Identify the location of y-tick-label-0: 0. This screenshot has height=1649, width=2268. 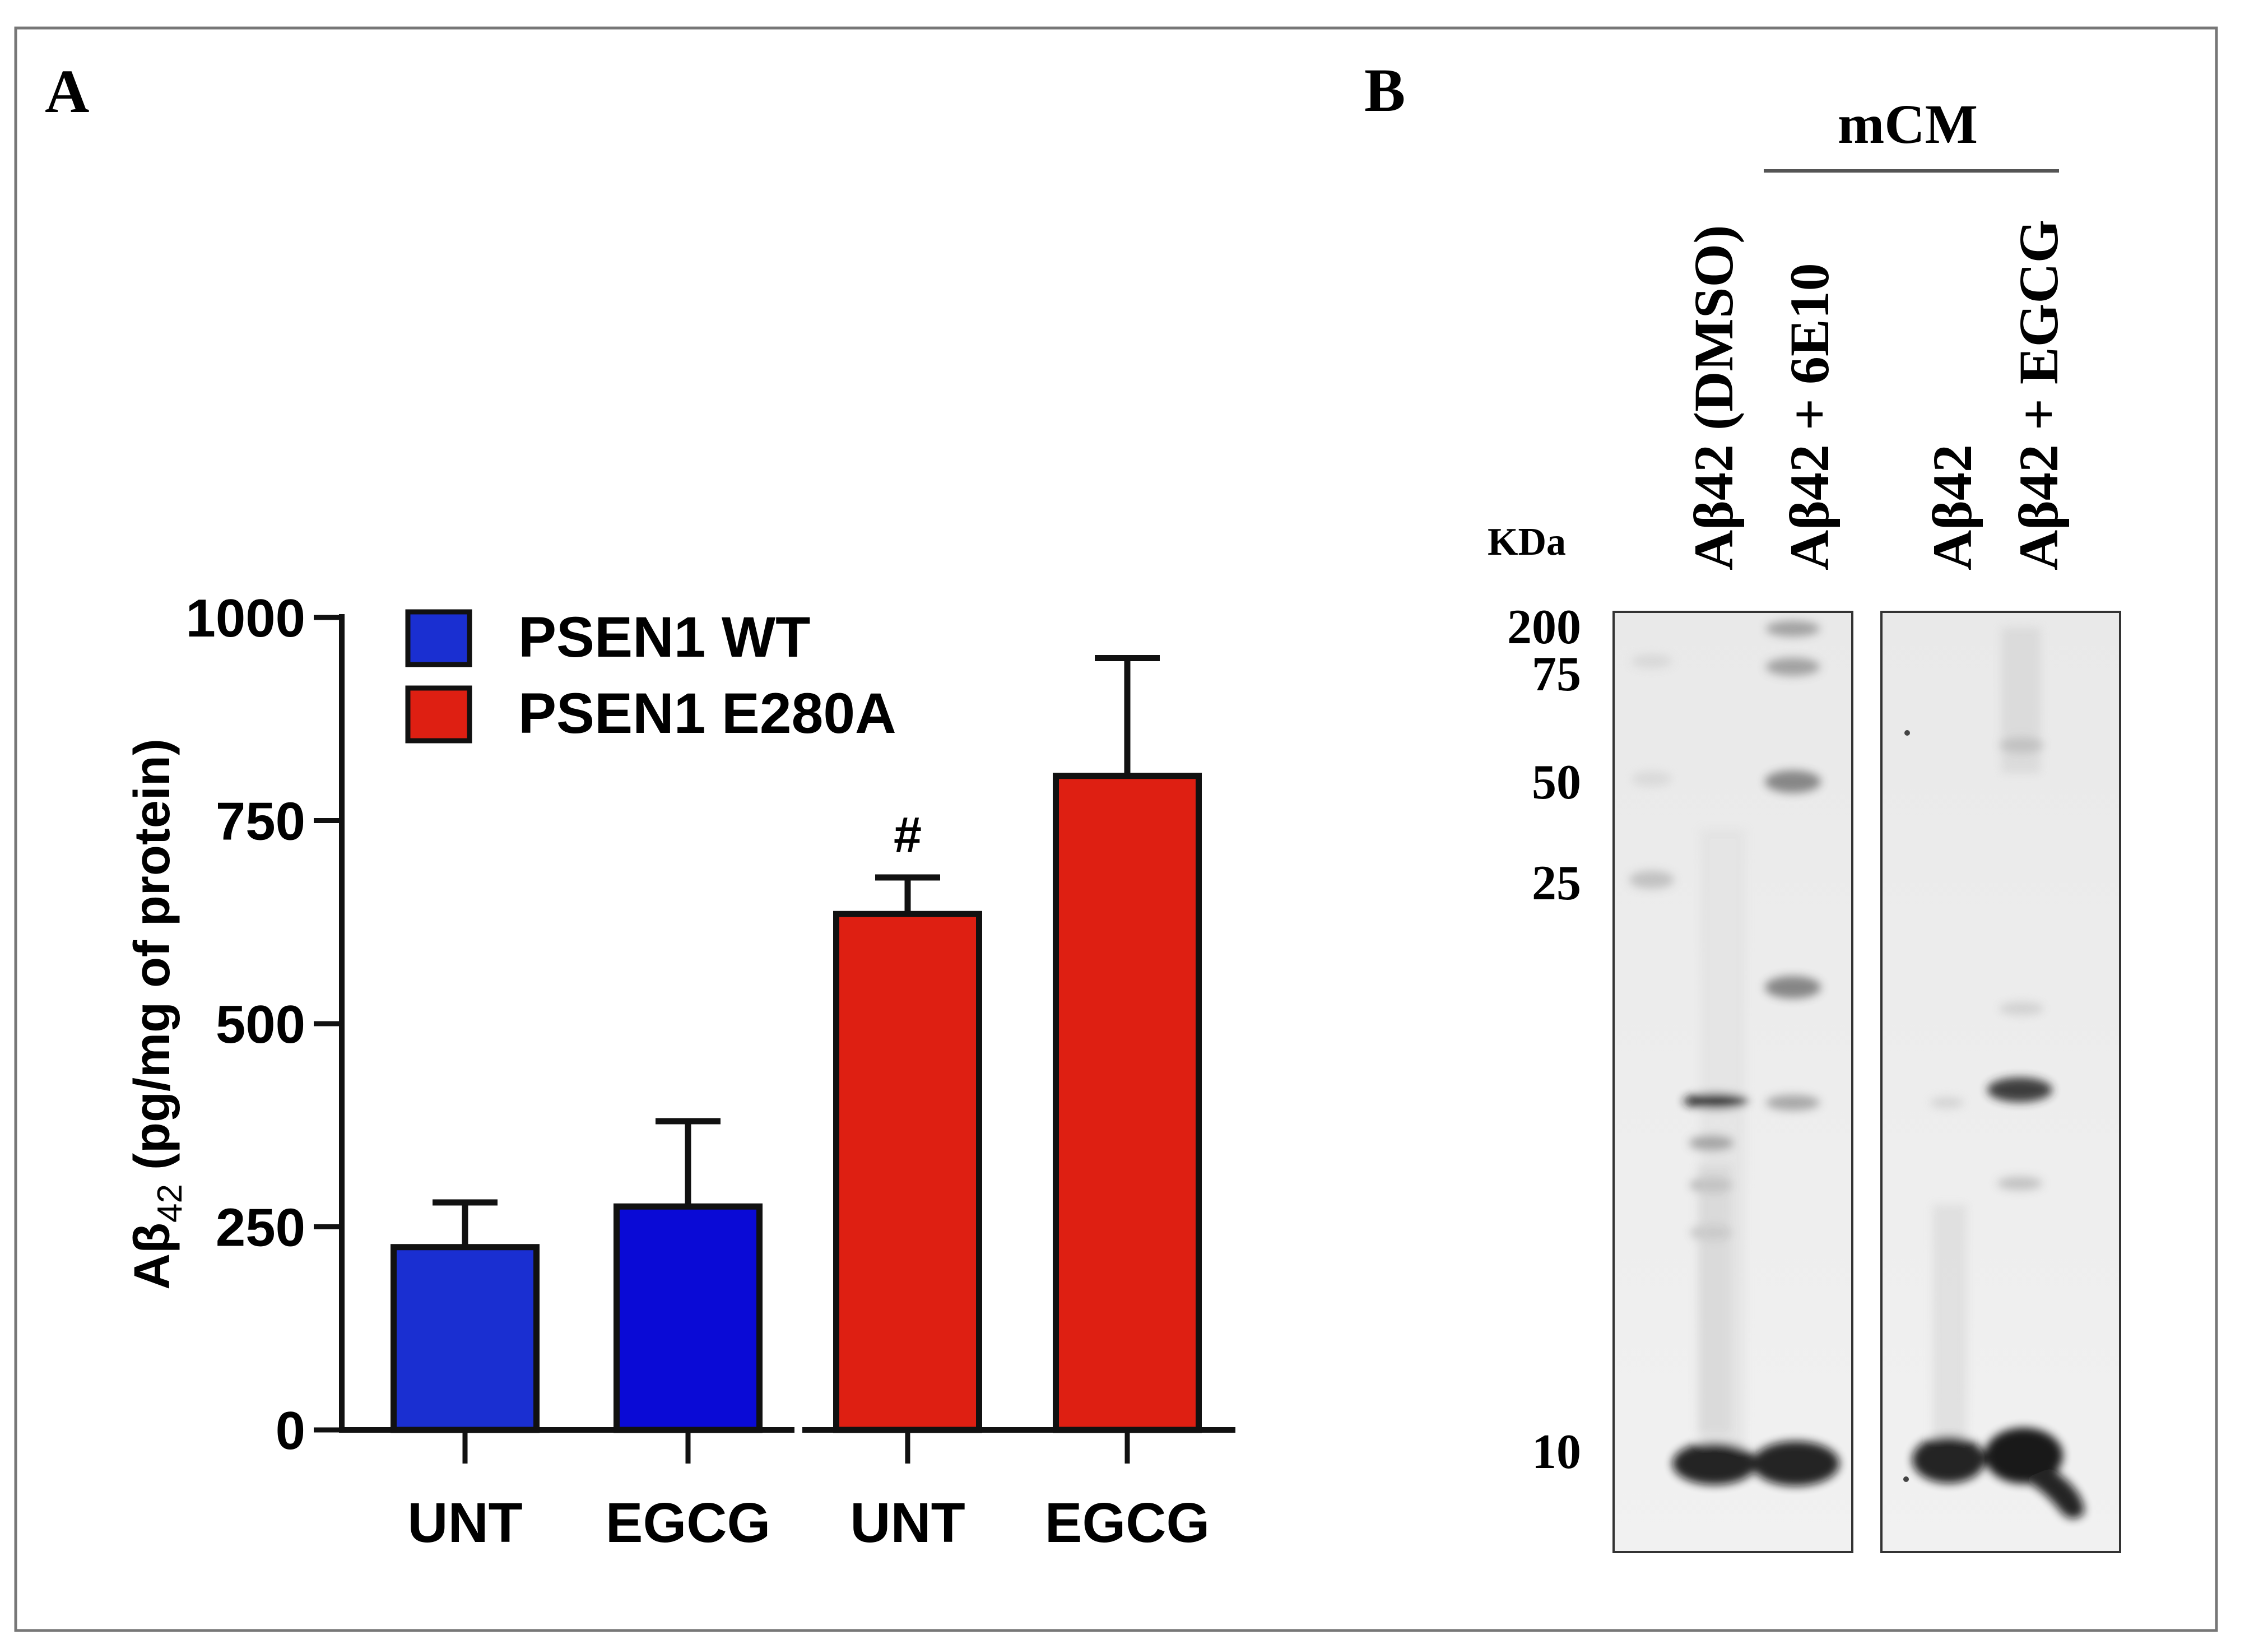
(290, 1431).